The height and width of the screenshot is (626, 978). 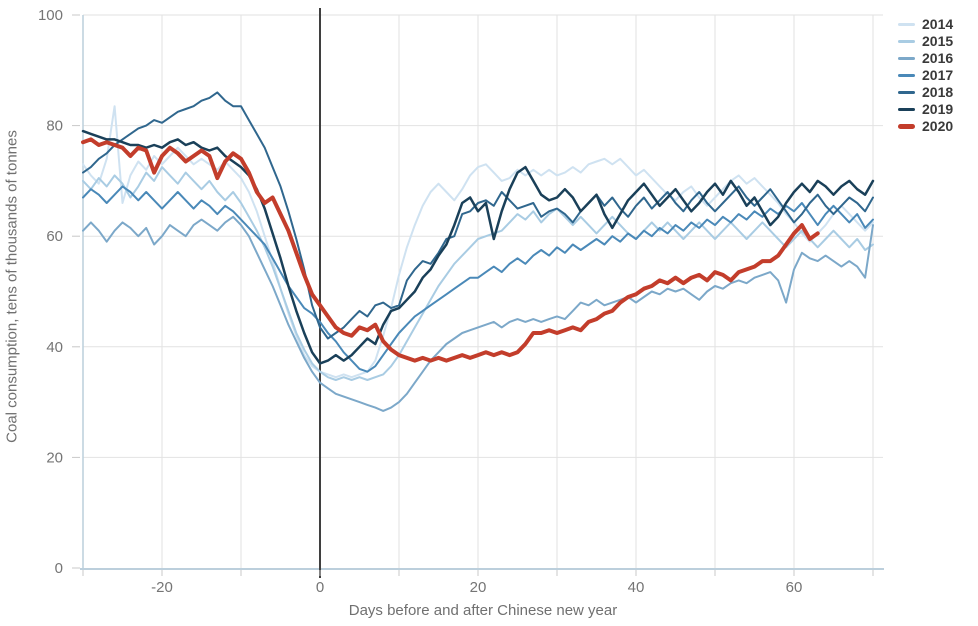 I want to click on legend-item-2017: 2017, so click(x=925, y=75).